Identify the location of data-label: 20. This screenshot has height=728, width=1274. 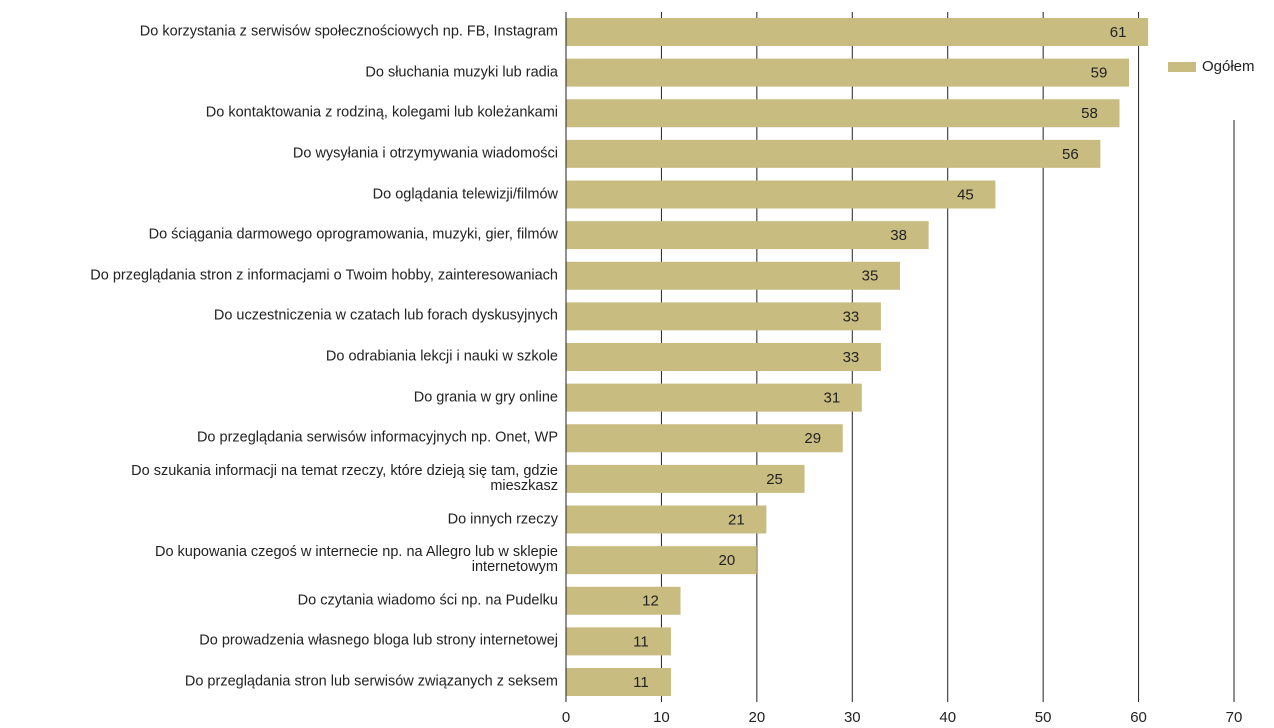
(727, 560).